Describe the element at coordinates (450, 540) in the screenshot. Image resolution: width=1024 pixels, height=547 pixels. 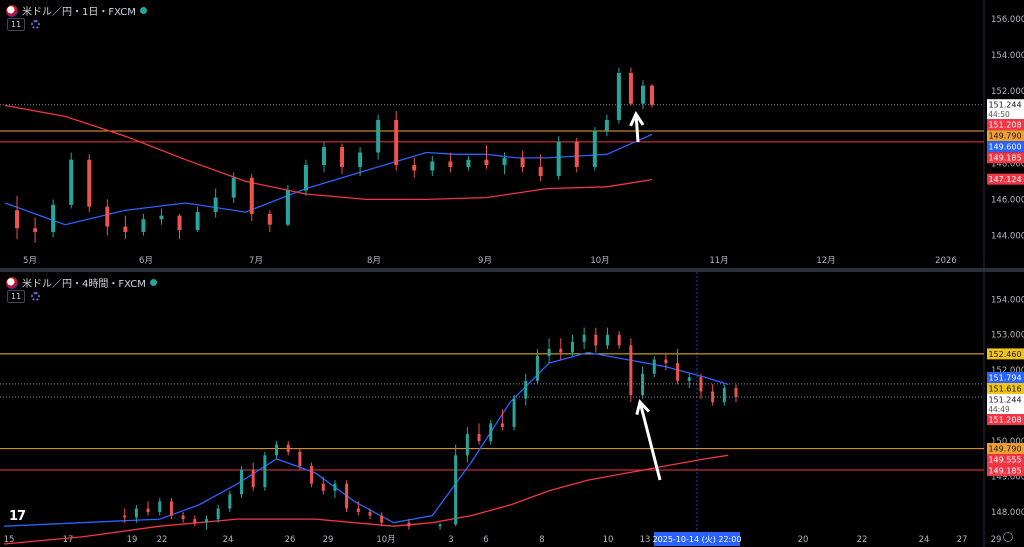
I see `x-tick-label: 3` at that location.